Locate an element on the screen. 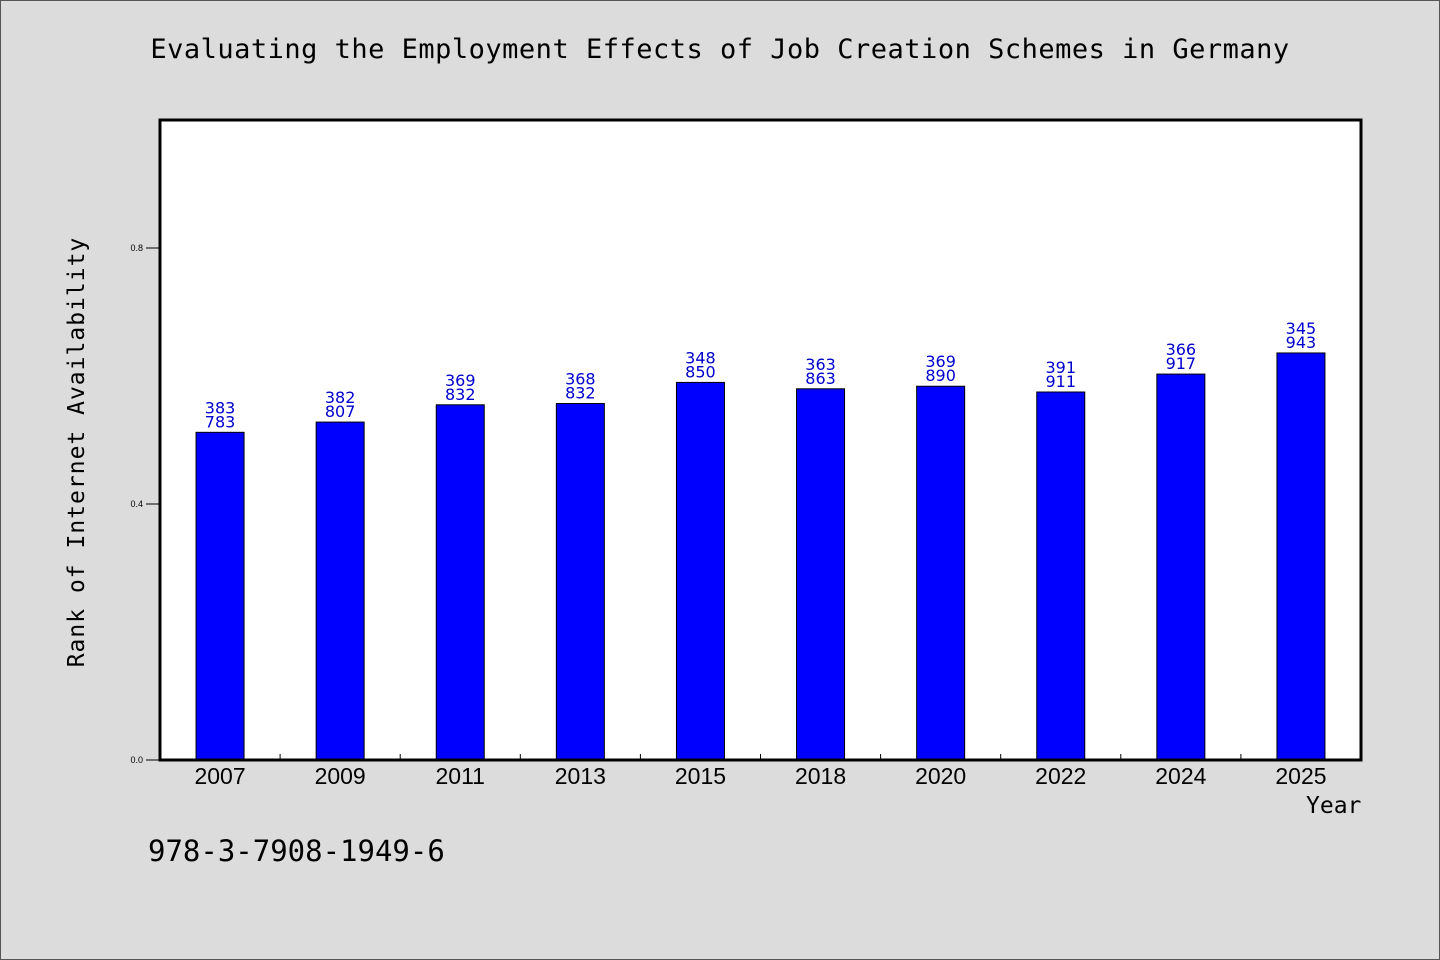 The height and width of the screenshot is (960, 1440). x-axis-label: Year is located at coordinates (1334, 806).